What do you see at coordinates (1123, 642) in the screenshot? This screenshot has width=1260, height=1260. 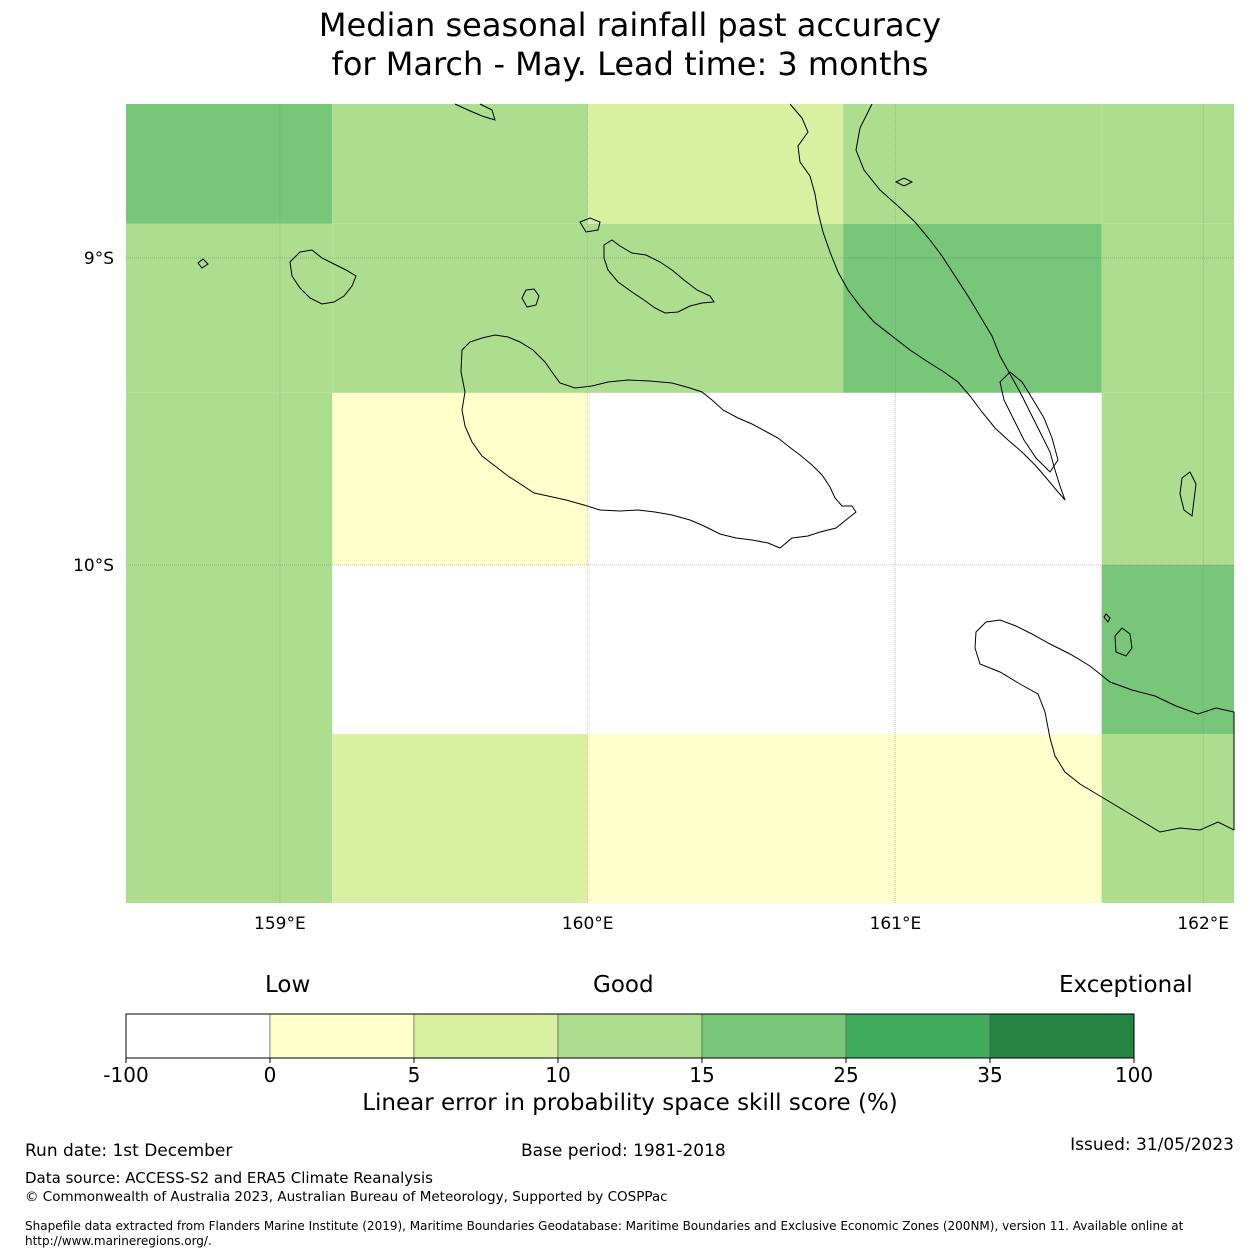 I see `coastline-ugi-island` at bounding box center [1123, 642].